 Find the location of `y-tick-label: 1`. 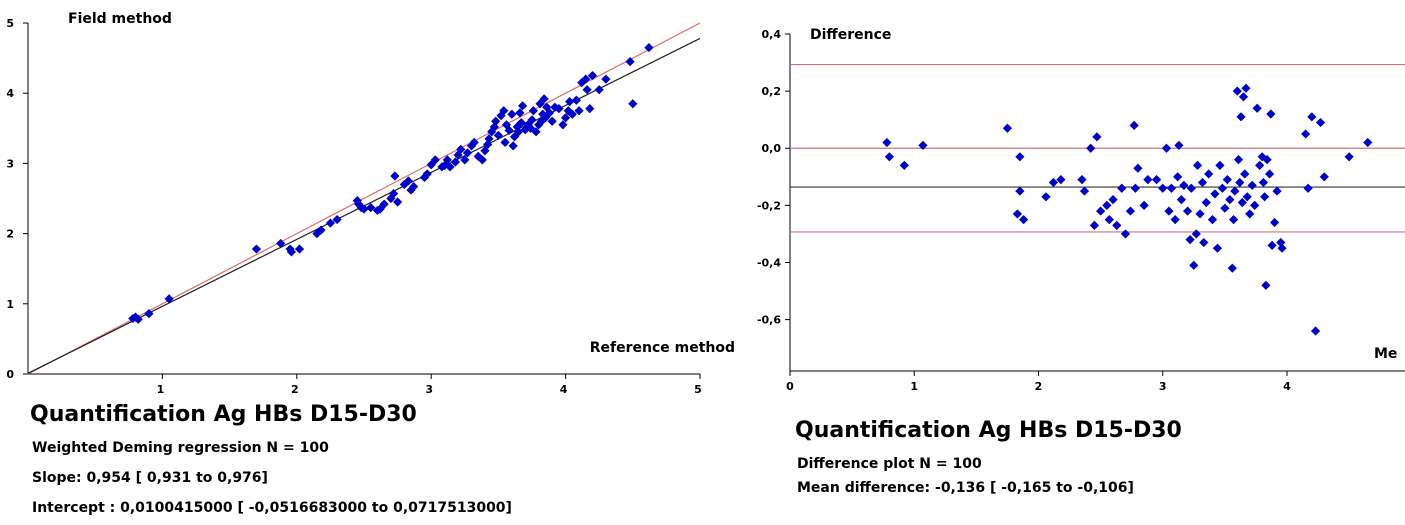

y-tick-label: 1 is located at coordinates (10, 304).